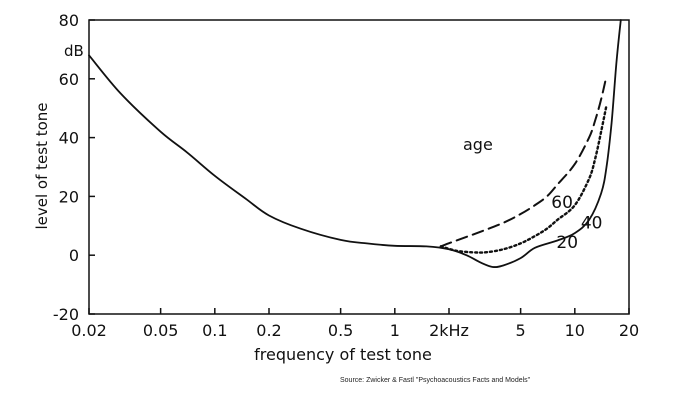 This screenshot has height=401, width=681. Describe the element at coordinates (449, 330) in the screenshot. I see `x-tick-label-6: 2kHz` at that location.